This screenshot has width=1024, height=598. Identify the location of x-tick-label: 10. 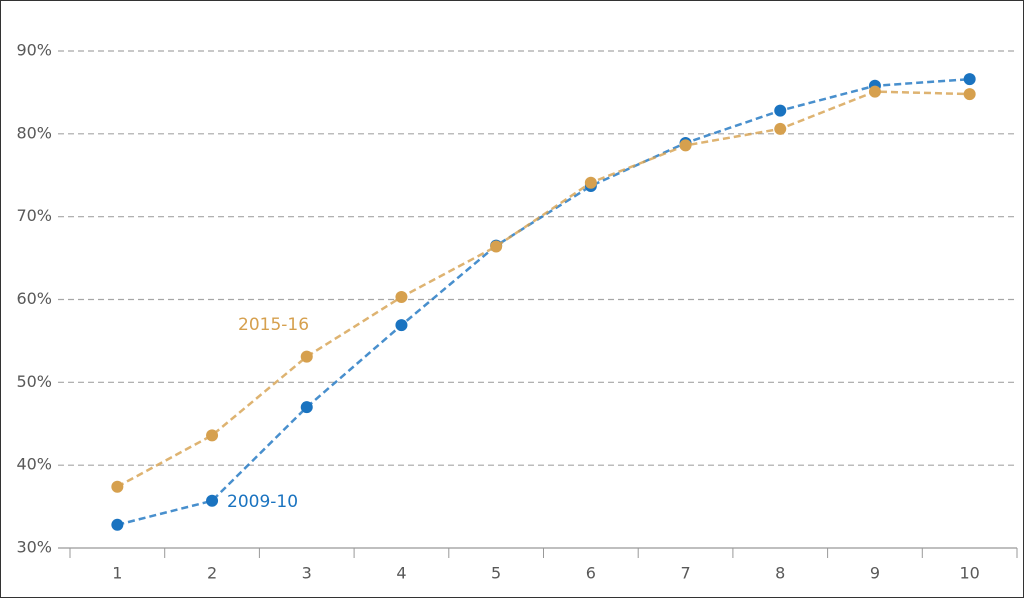
(969, 573).